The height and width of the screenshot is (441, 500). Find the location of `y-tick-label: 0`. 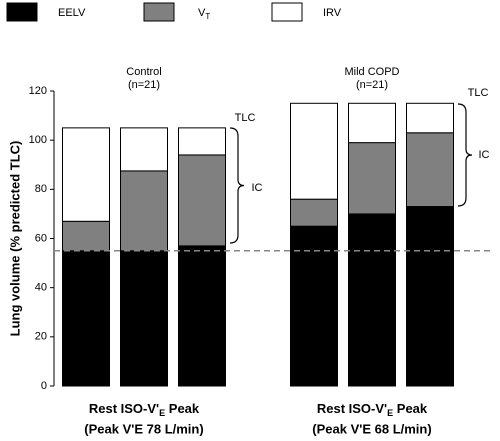

y-tick-label: 0 is located at coordinates (44, 386).